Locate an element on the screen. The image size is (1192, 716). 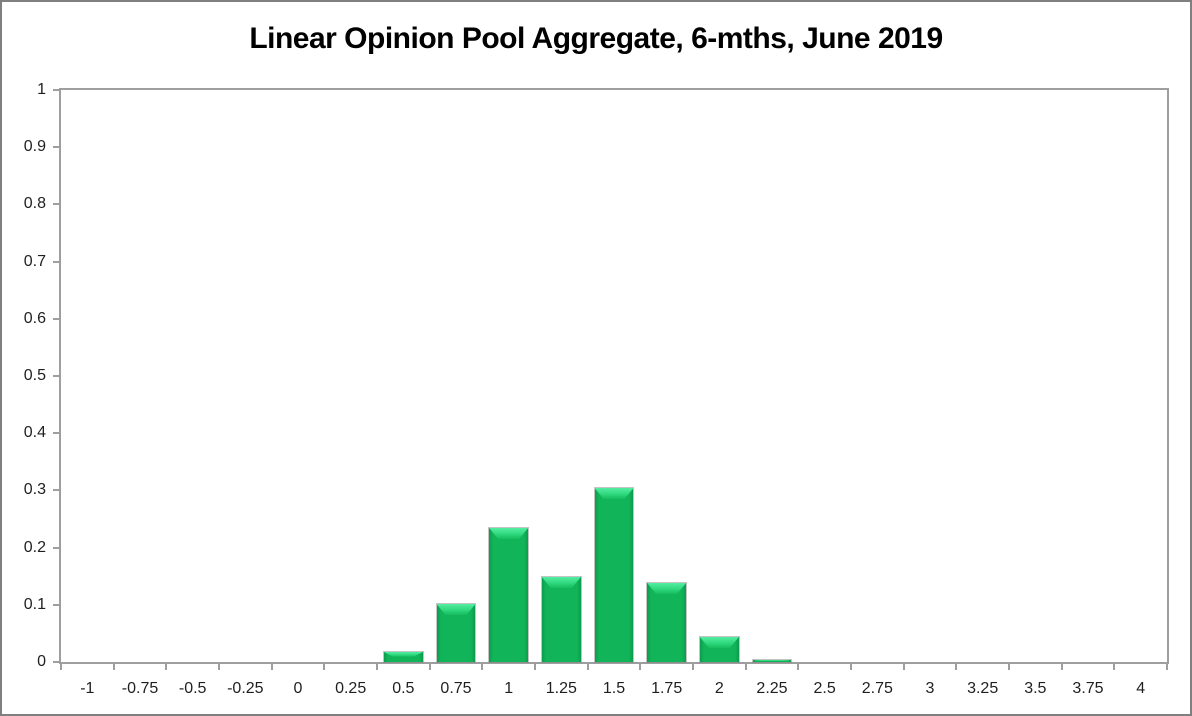
y-axis-label: 0 is located at coordinates (41, 661).